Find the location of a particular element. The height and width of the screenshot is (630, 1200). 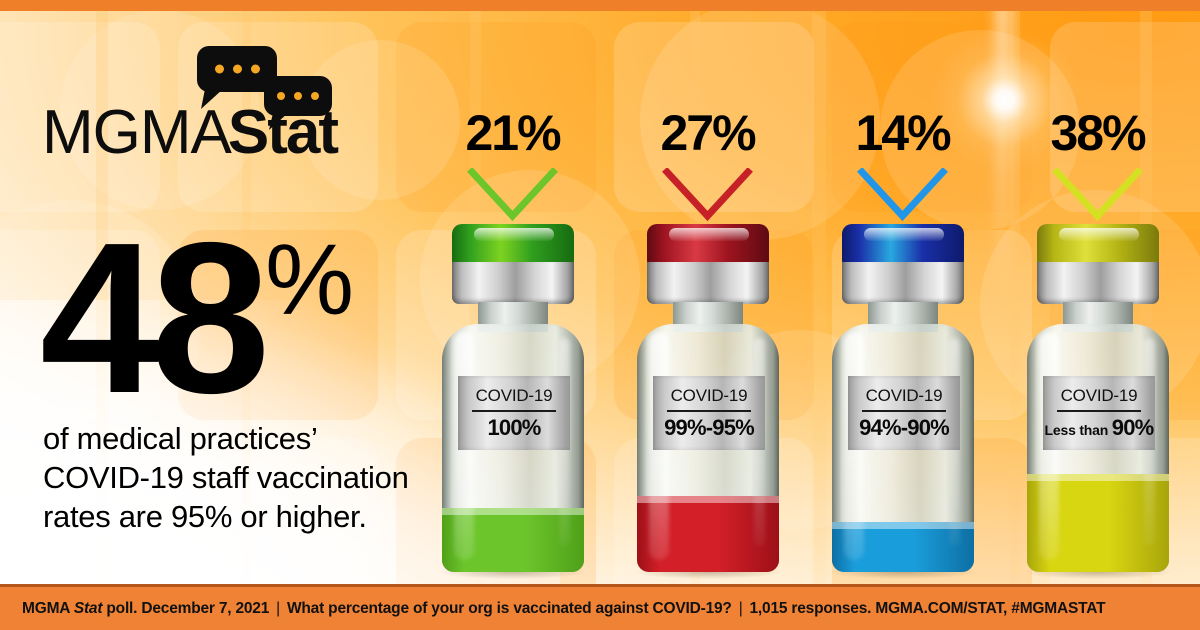

vial-label-value-2: 99%-95% is located at coordinates (709, 427).